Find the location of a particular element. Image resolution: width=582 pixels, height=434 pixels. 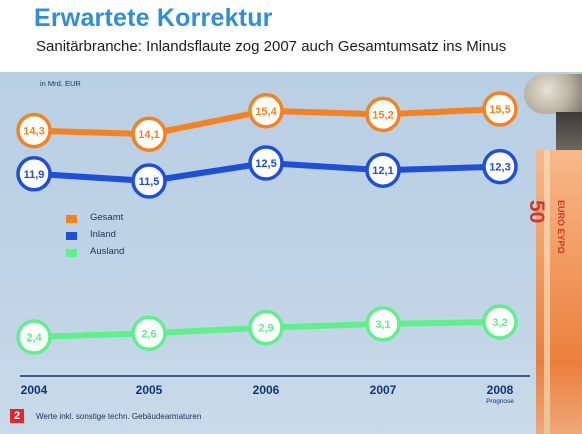

banknote-stripe is located at coordinates (547, 292).